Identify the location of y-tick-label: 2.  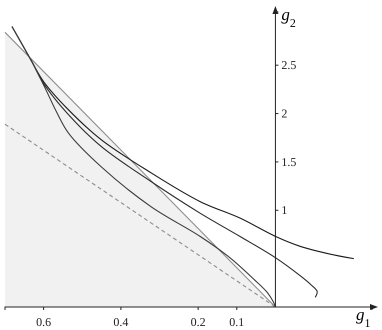
(284, 113).